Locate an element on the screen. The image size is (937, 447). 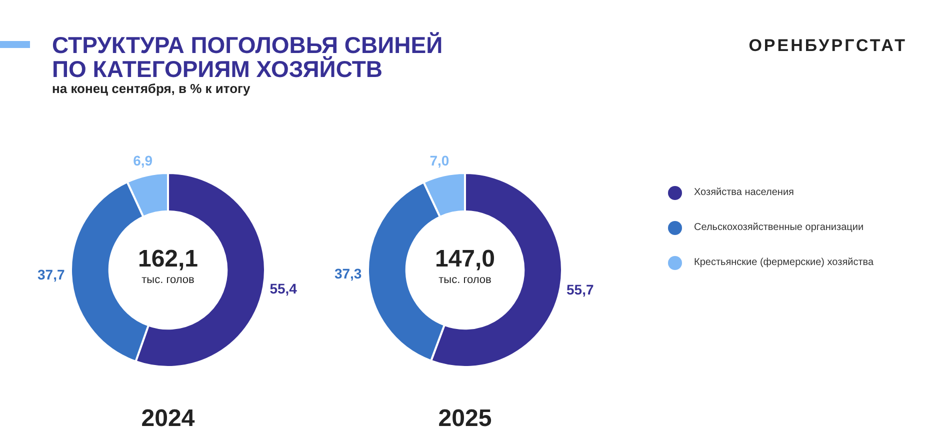
text: 147,0 is located at coordinates (465, 259).